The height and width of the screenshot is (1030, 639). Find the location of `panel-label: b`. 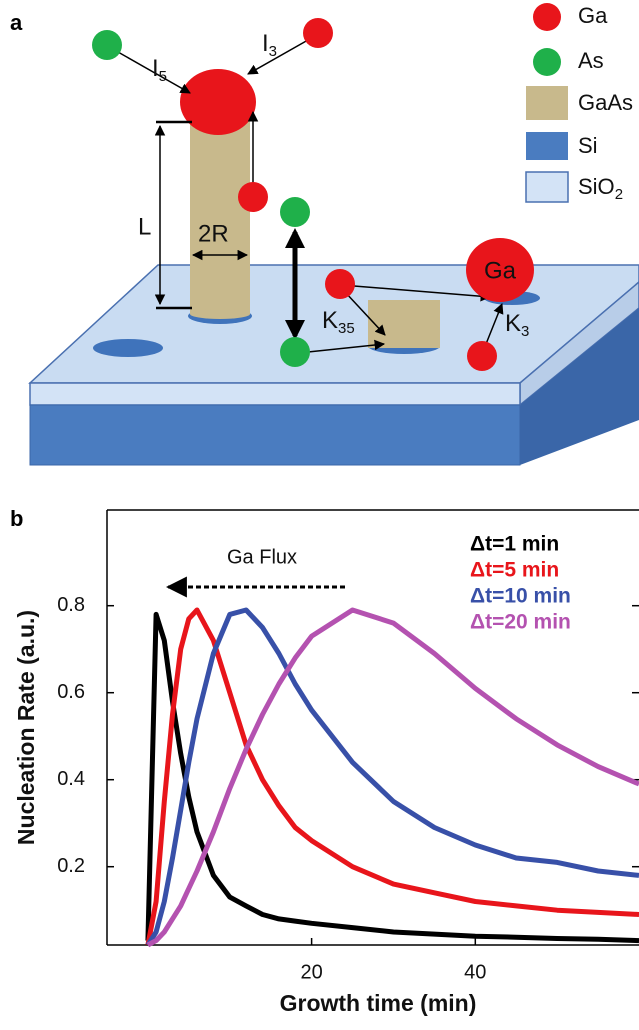

panel-label: b is located at coordinates (16, 518).